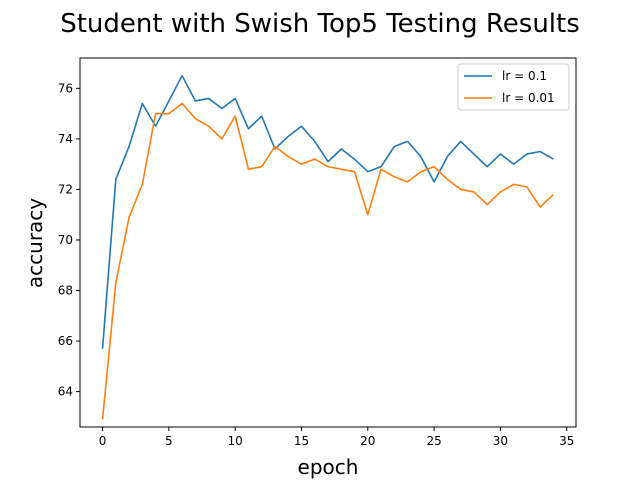 The image size is (640, 480). What do you see at coordinates (65, 240) in the screenshot?
I see `y-tick-label: 70` at bounding box center [65, 240].